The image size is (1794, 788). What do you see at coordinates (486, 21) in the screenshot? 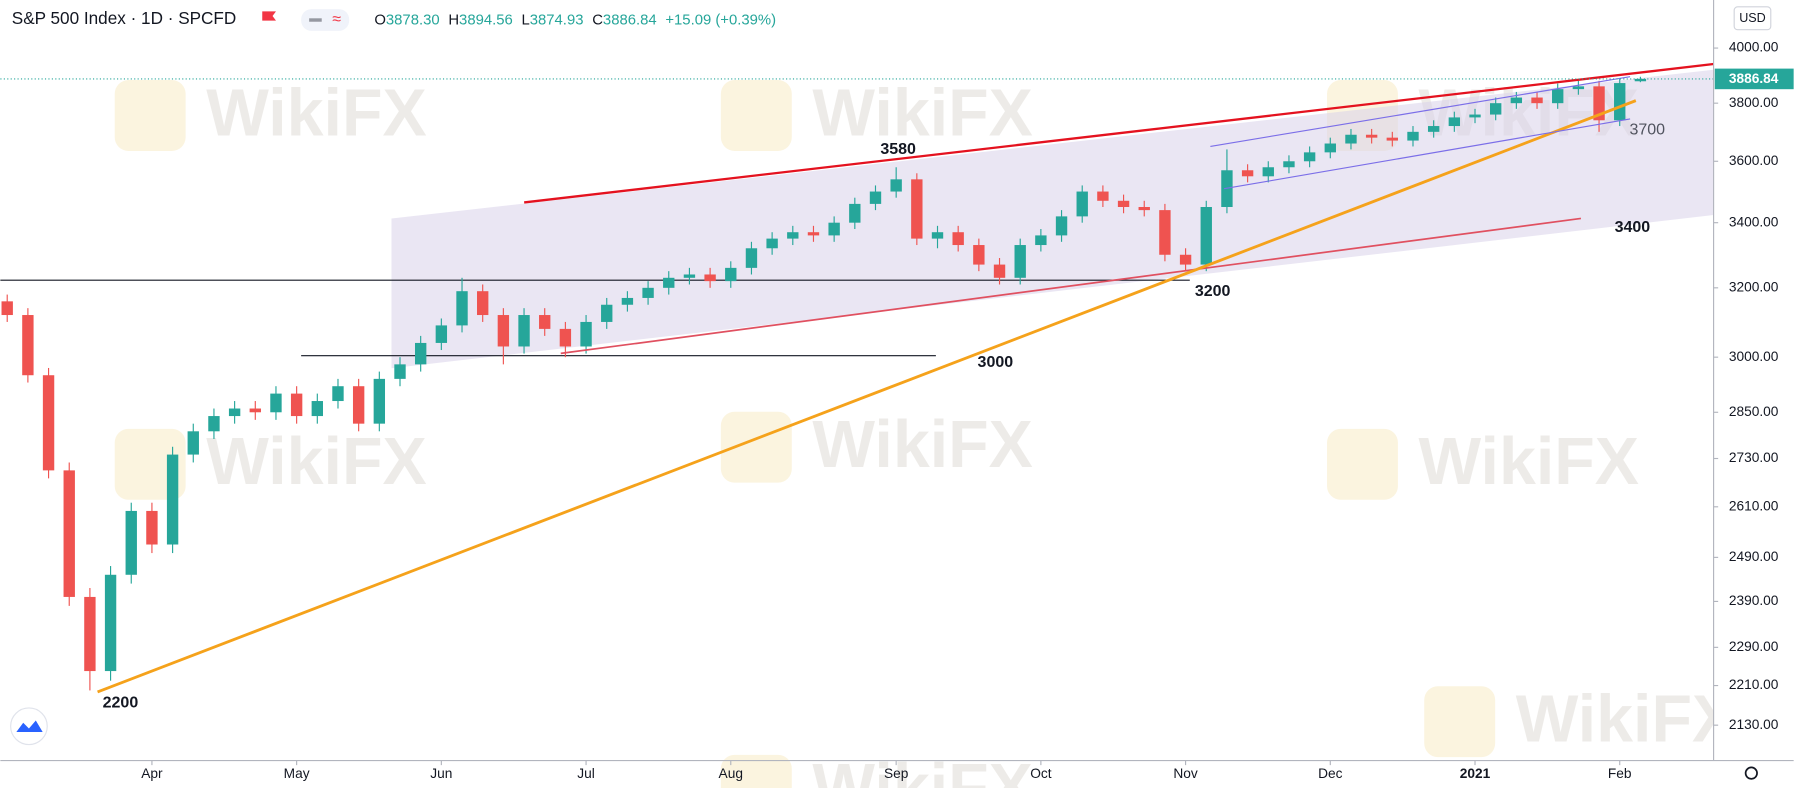
I see `ohlc-value: 3894.56` at bounding box center [486, 21].